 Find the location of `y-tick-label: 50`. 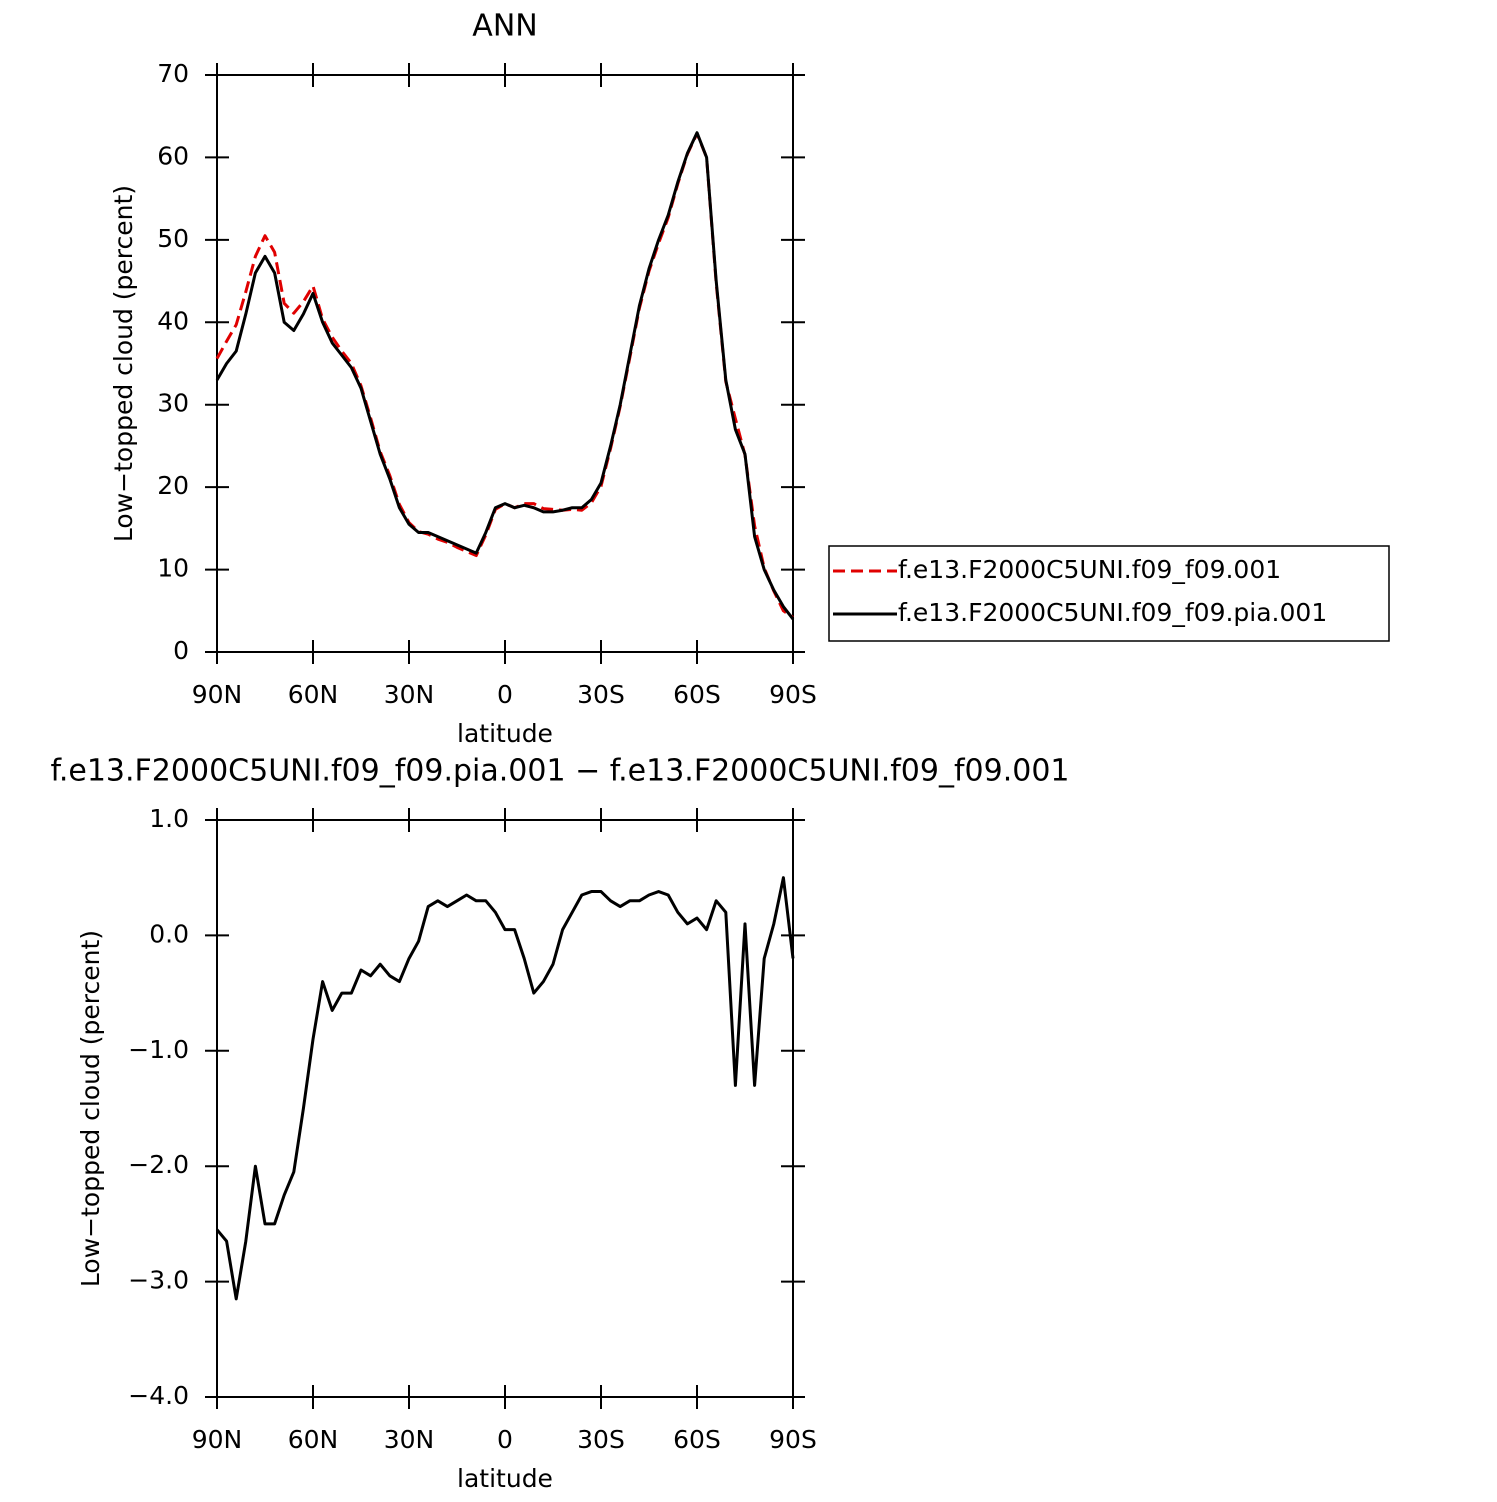

y-tick-label: 50 is located at coordinates (173, 238).